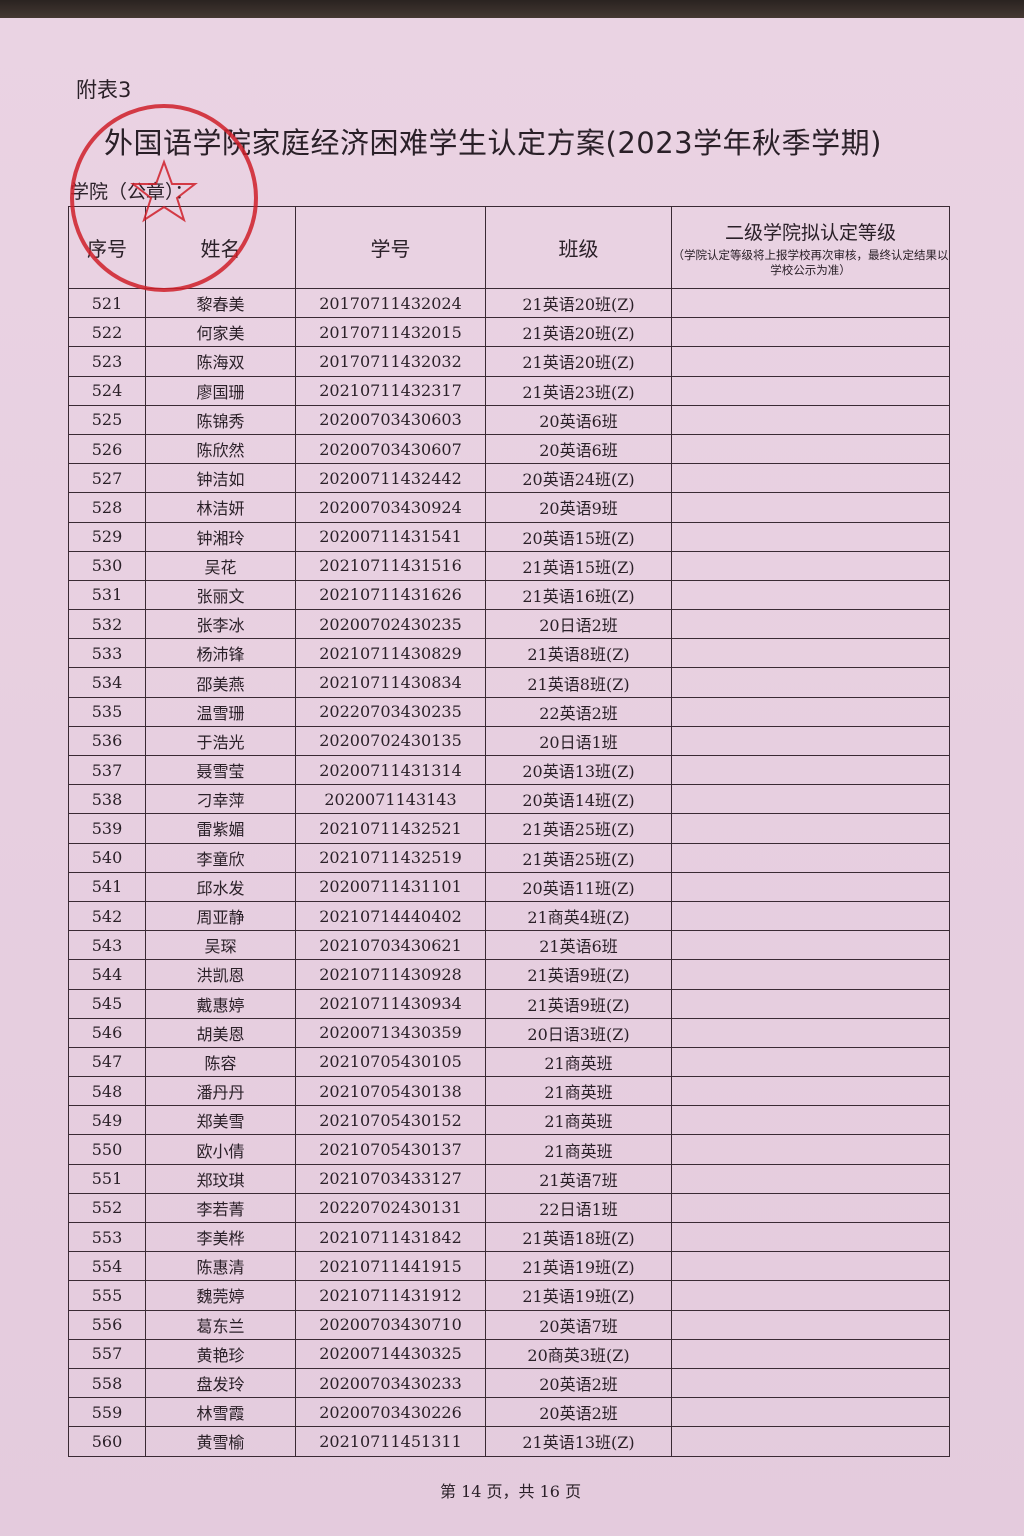 The height and width of the screenshot is (1536, 1024). I want to click on student-id: 20200703430603, so click(390, 419).